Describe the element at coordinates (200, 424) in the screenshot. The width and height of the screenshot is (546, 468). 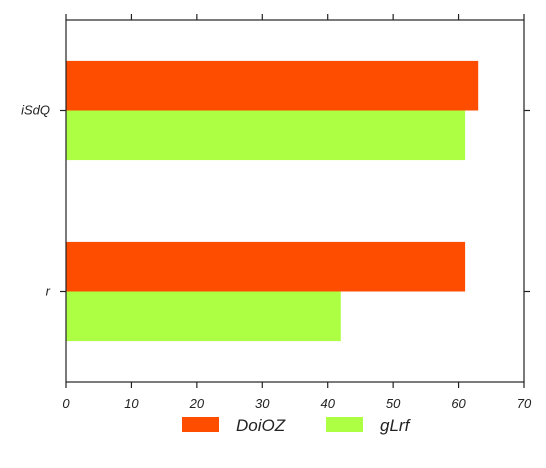
I see `legend-swatch-DoiOZ` at that location.